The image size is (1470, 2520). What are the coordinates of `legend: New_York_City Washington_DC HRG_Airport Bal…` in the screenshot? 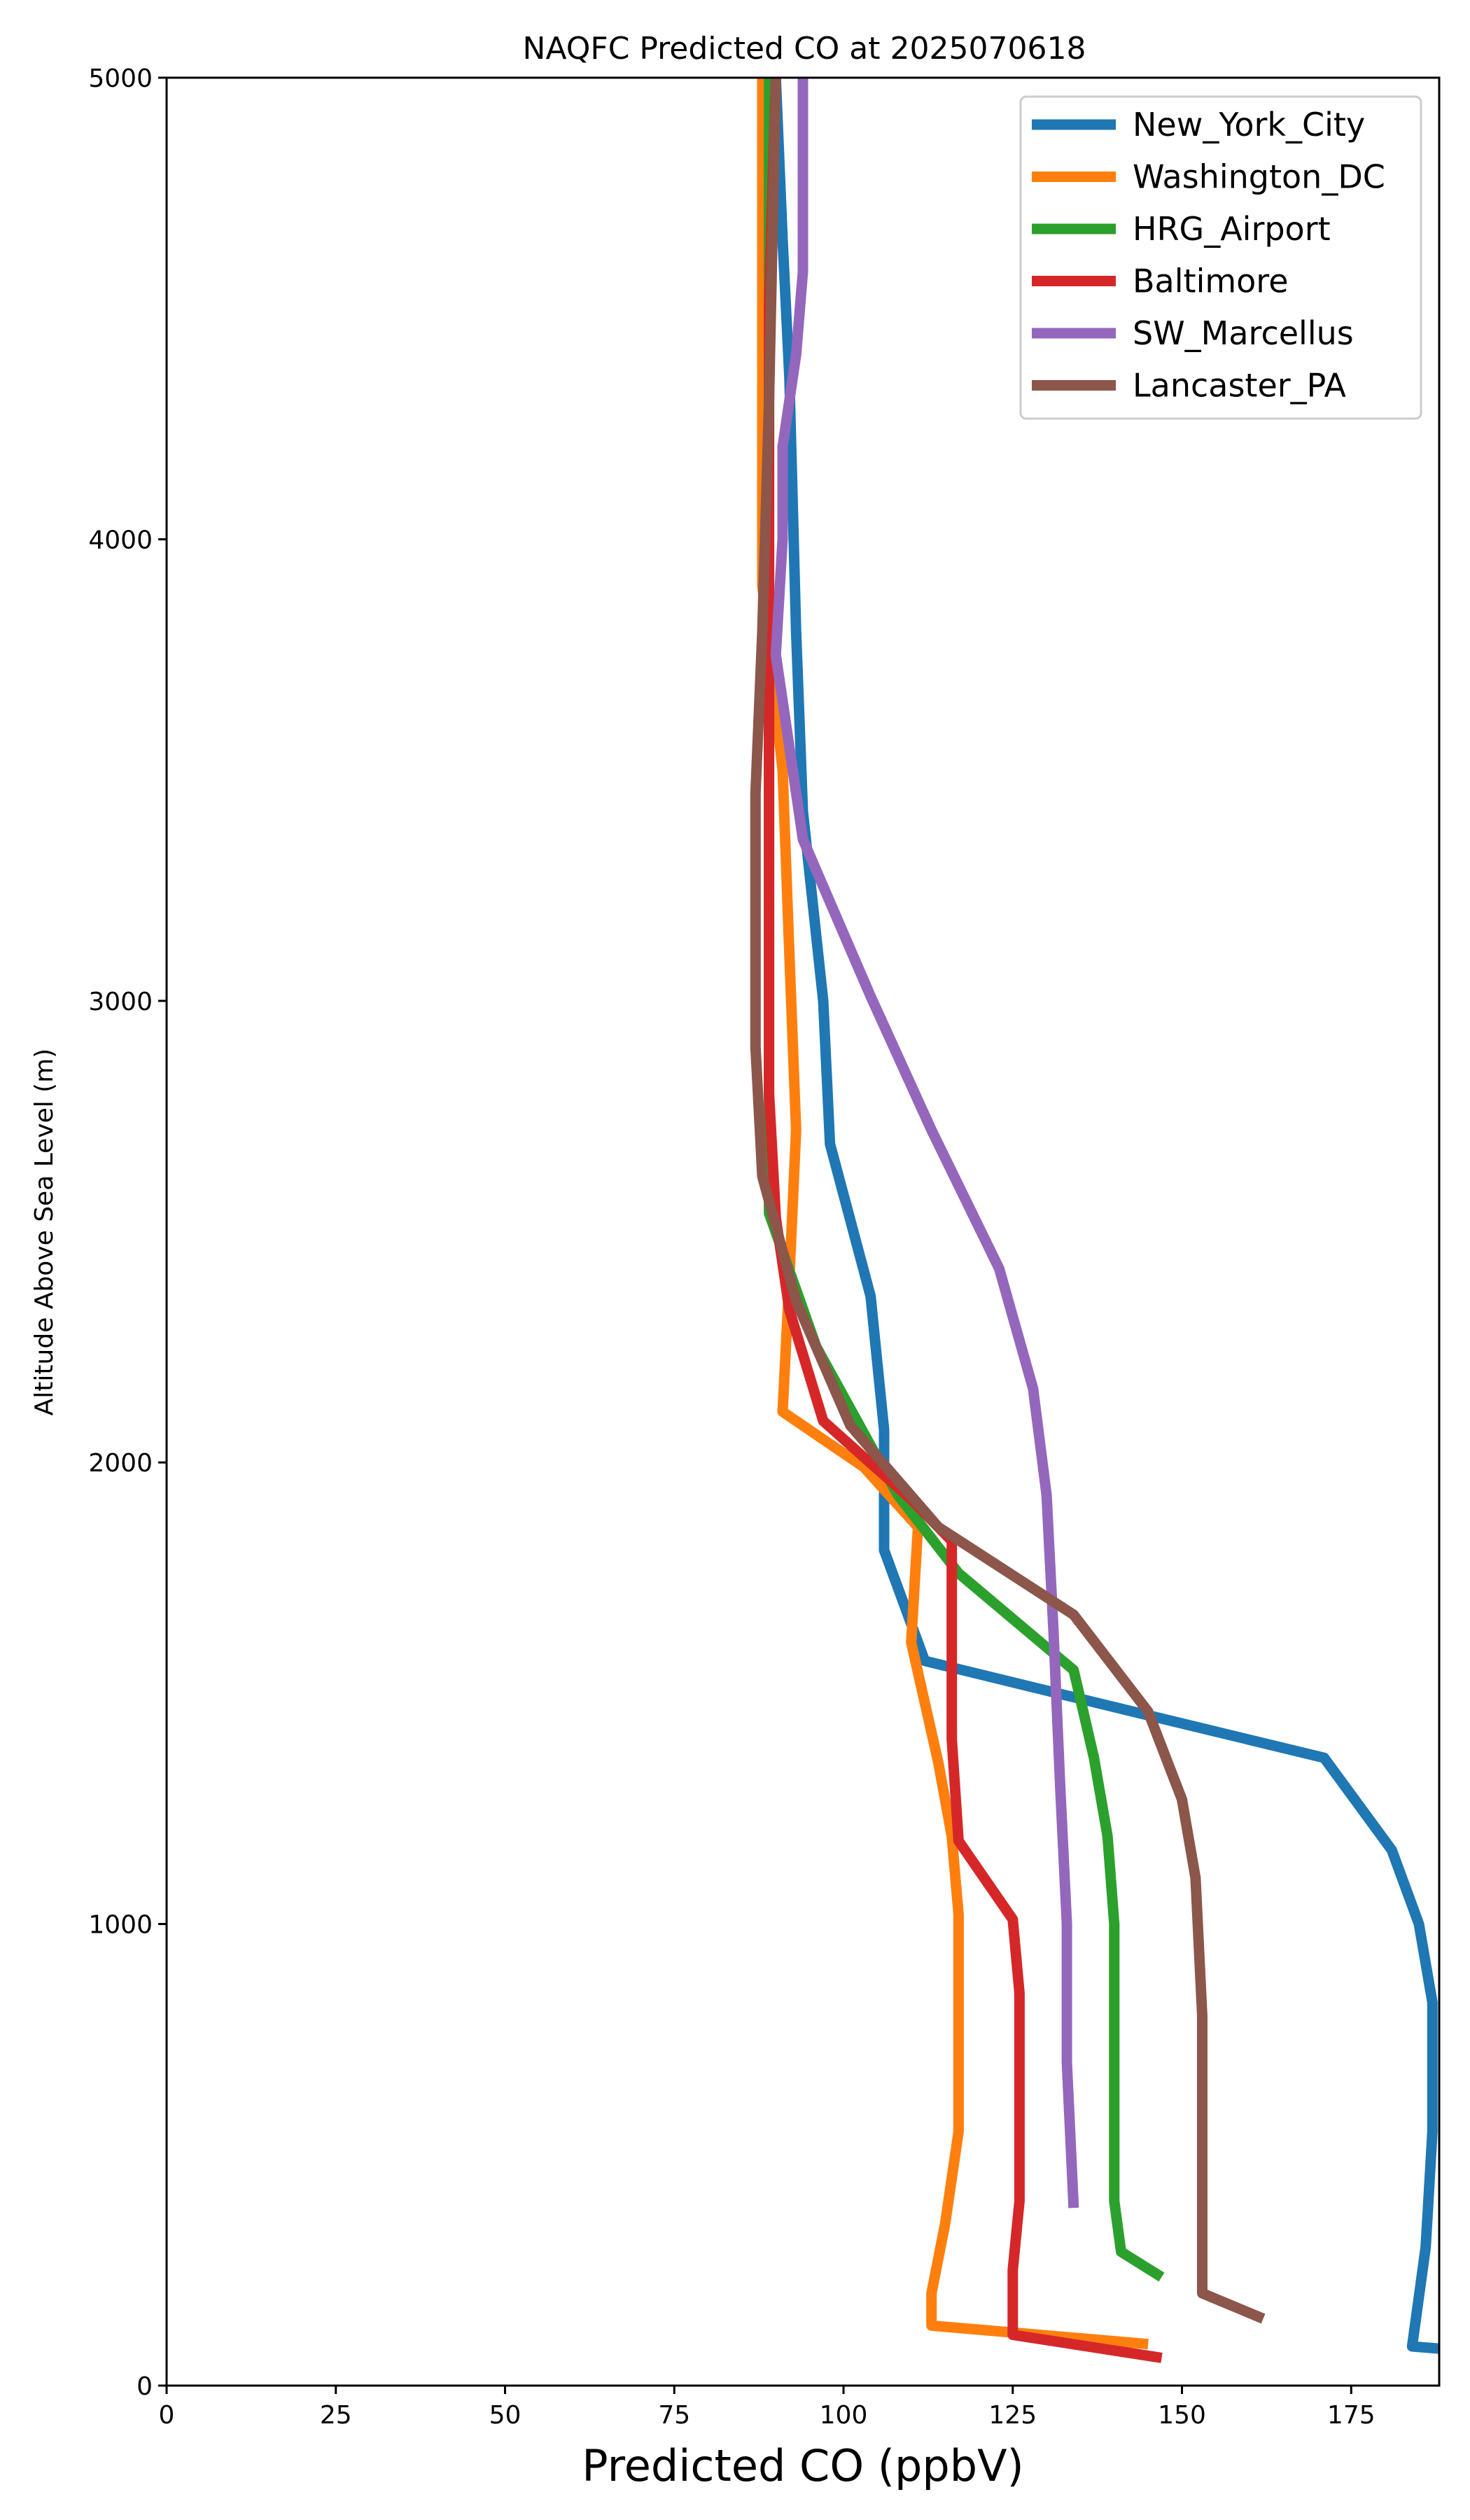 It's located at (1220, 257).